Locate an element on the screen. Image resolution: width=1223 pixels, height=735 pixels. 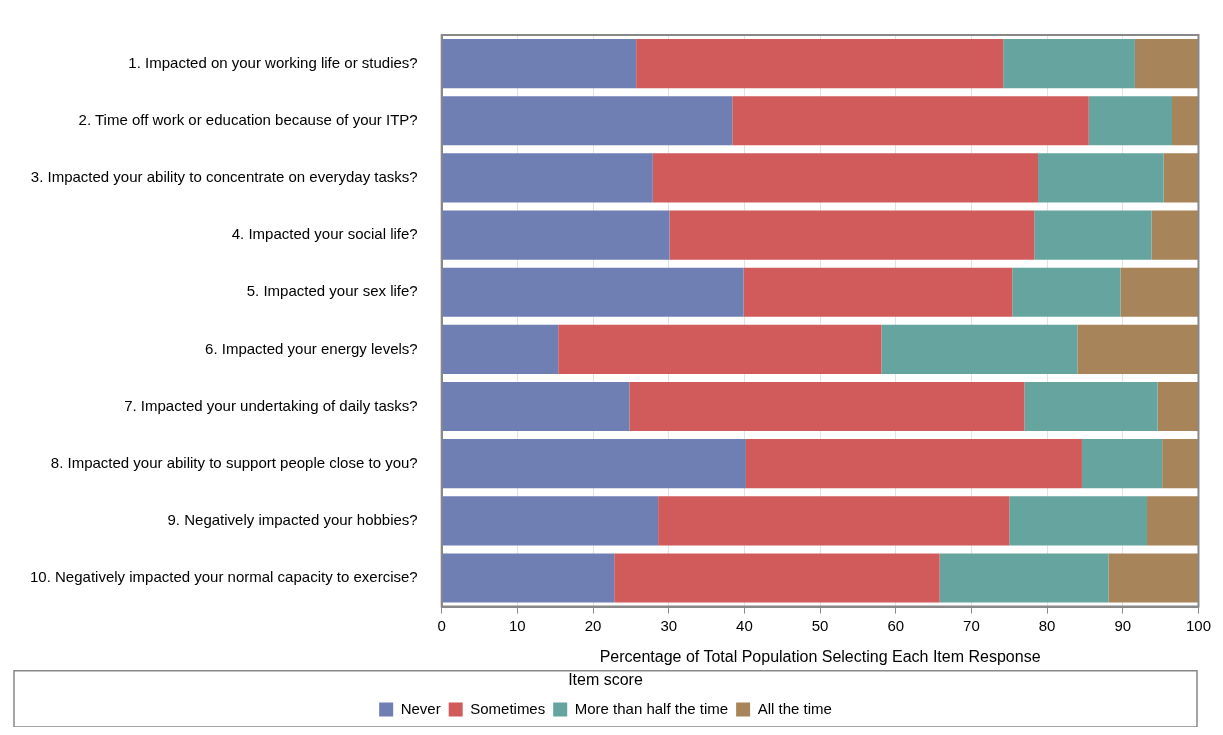
legend-label: Never is located at coordinates (420, 708).